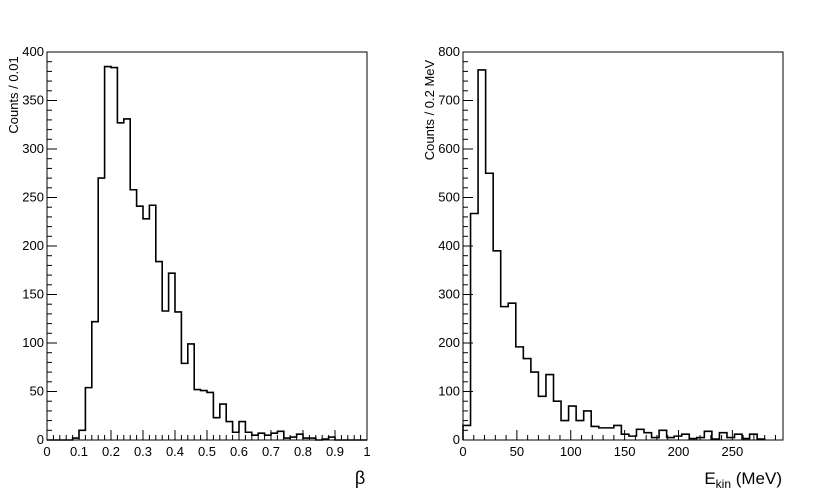 The height and width of the screenshot is (494, 830). What do you see at coordinates (429, 109) in the screenshot?
I see `ekin-y-axis-title: Counts / 0.2 MeV` at bounding box center [429, 109].